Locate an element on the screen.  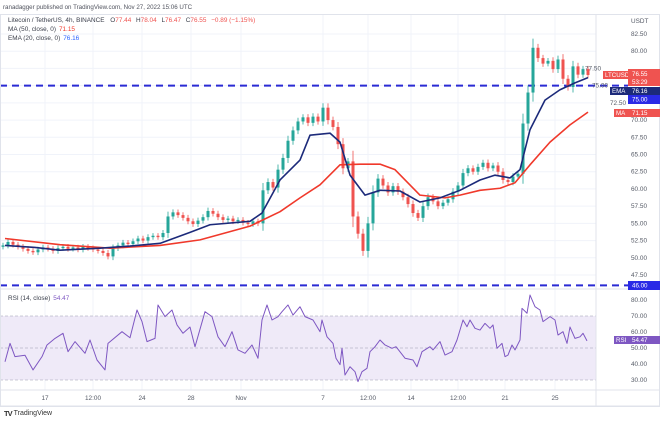
rsi-tick-label: 40.00 is located at coordinates (639, 364).